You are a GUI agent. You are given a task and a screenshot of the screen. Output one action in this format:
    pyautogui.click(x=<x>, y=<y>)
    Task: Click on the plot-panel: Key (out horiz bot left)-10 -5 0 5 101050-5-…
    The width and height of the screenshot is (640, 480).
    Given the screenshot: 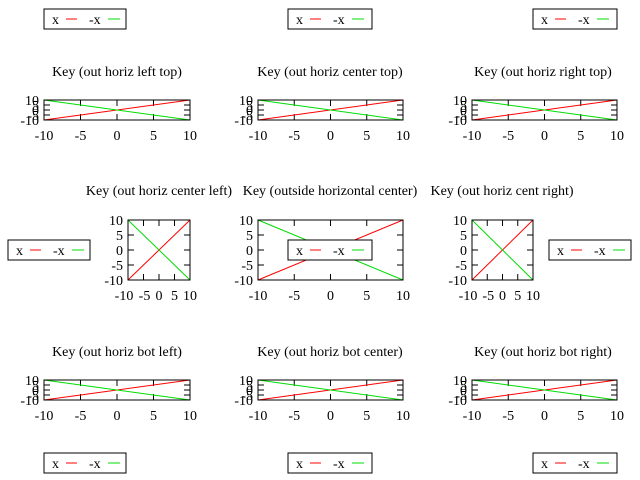 What is the action you would take?
    pyautogui.click(x=108, y=409)
    